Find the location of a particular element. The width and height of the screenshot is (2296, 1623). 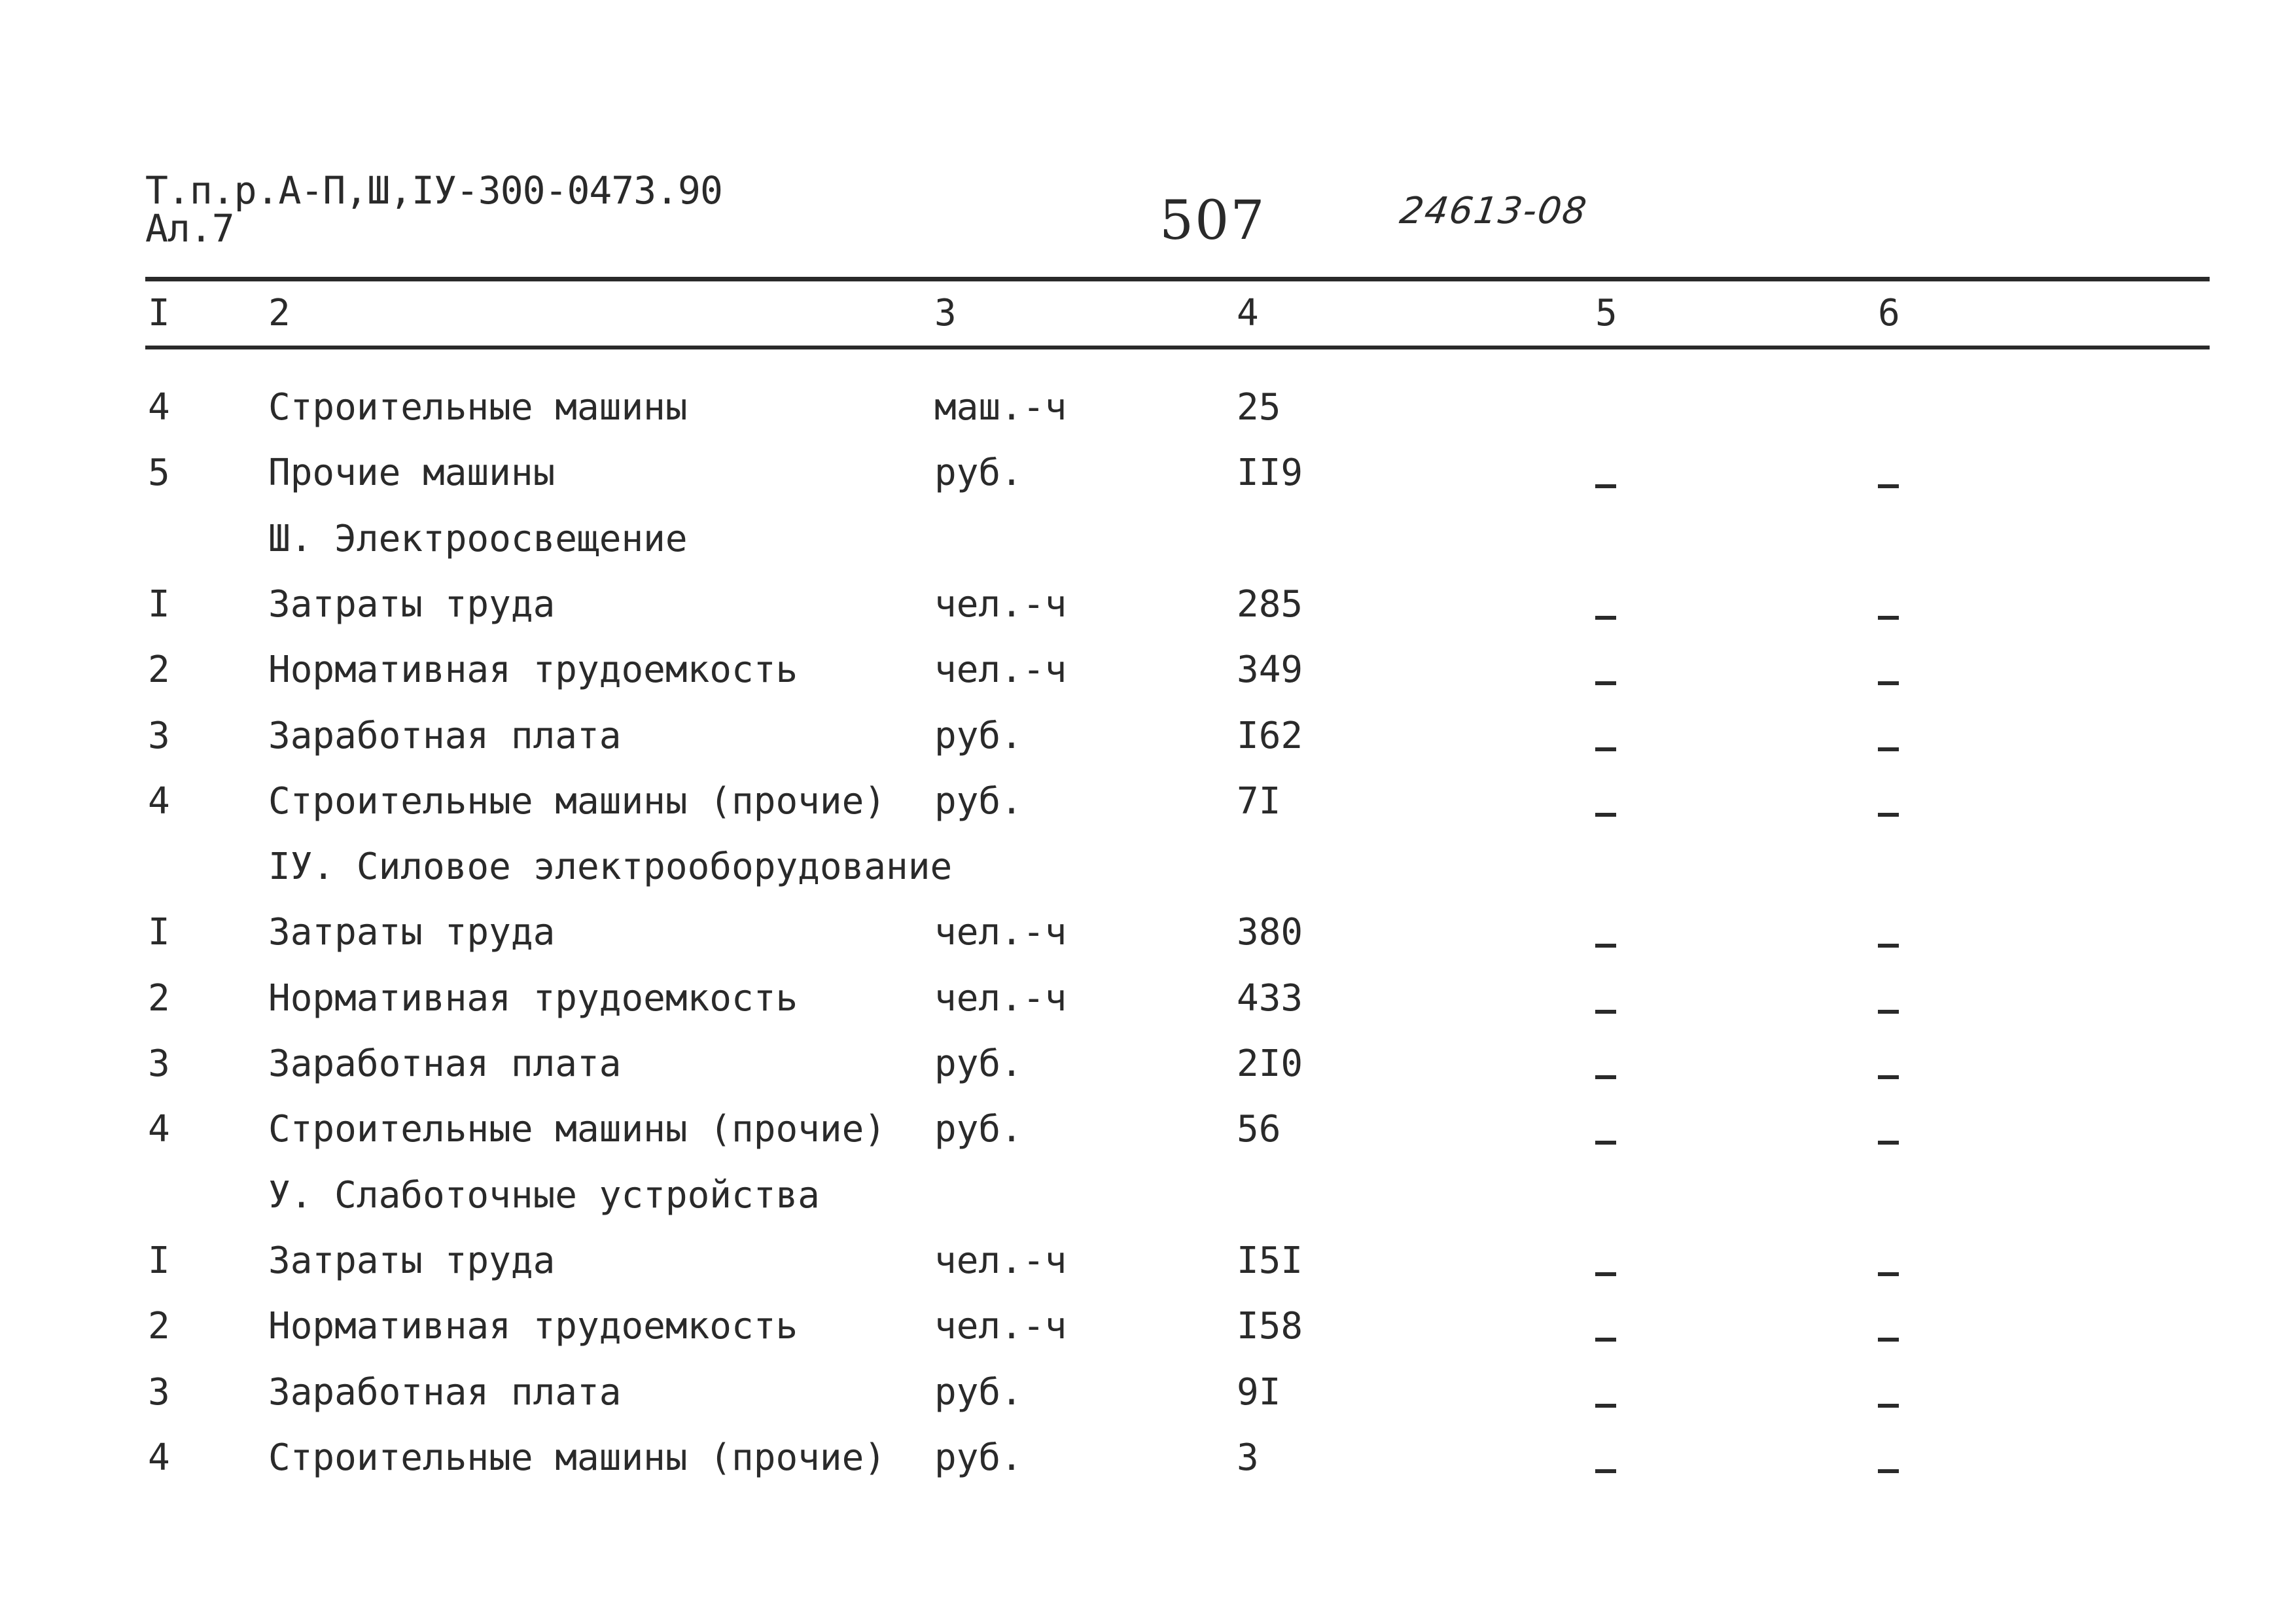

table-top-rule is located at coordinates (1177, 279).